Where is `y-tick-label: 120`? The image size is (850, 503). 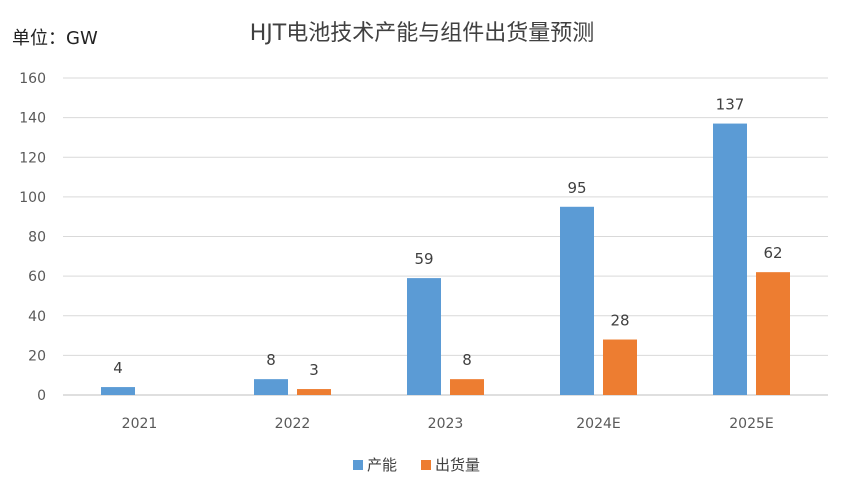 y-tick-label: 120 is located at coordinates (32, 158).